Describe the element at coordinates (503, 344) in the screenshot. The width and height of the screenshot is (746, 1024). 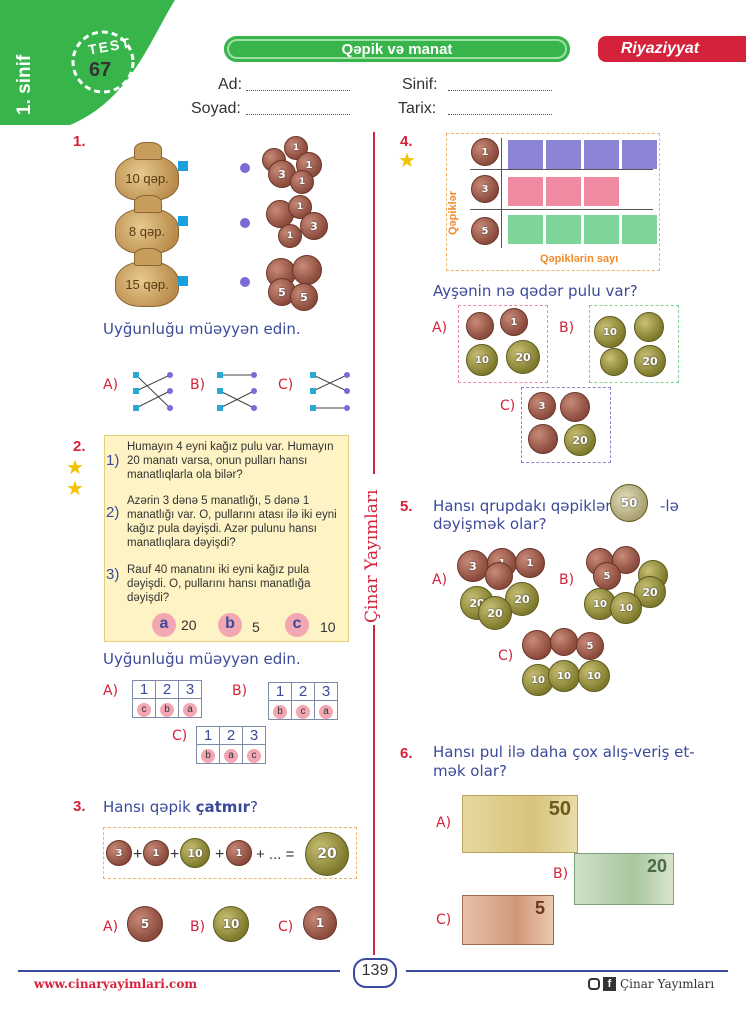
I see `q4-option-a-box` at that location.